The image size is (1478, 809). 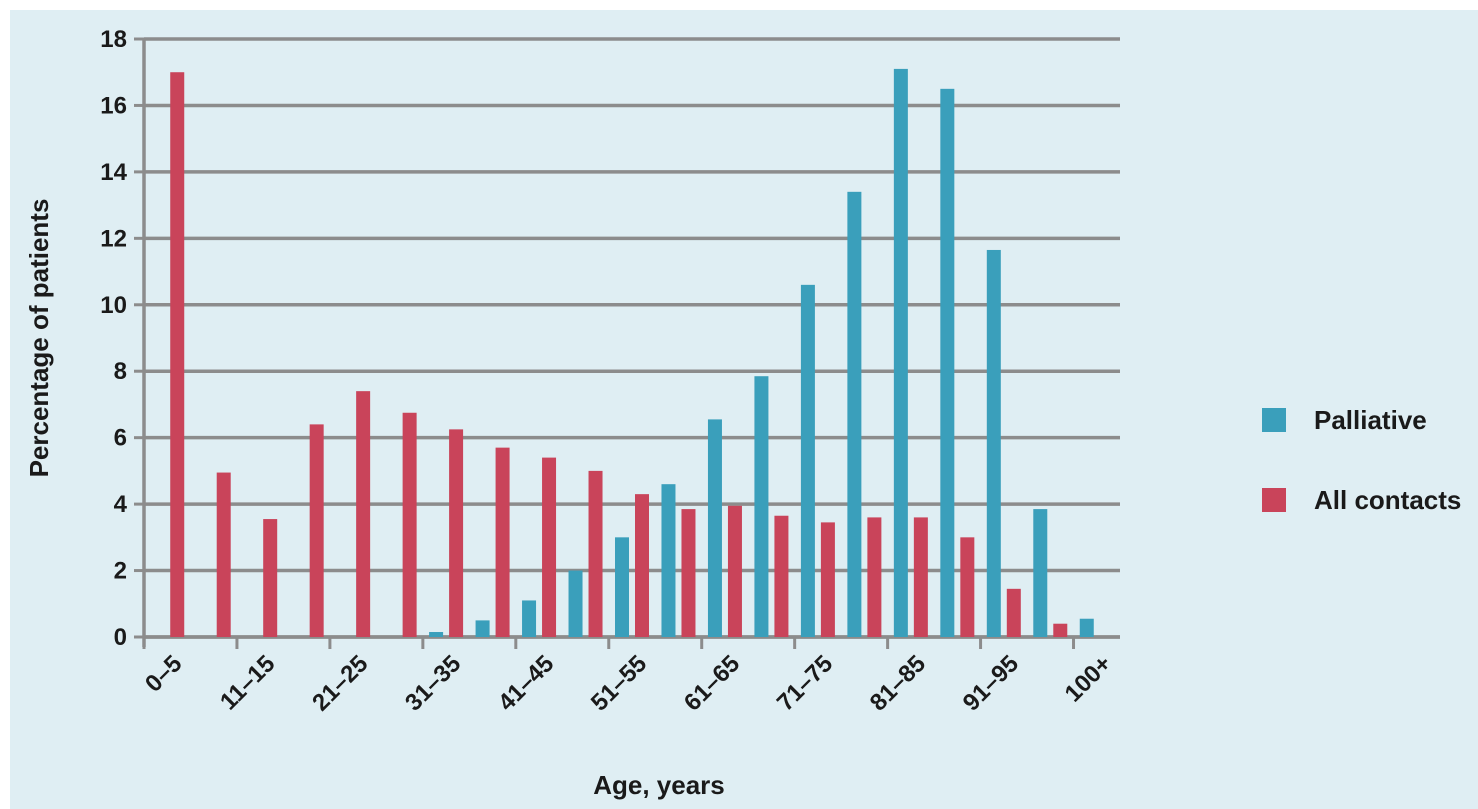 What do you see at coordinates (991, 683) in the screenshot?
I see `x-tick-label: 91–95` at bounding box center [991, 683].